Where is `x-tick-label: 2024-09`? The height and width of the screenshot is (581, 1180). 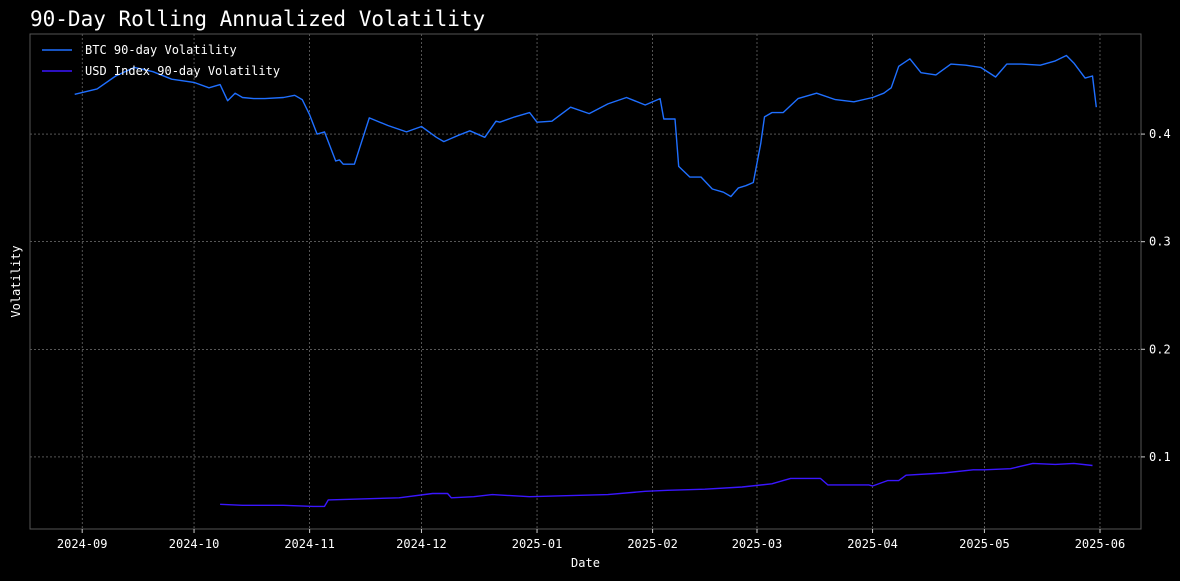 x-tick-label: 2024-09 is located at coordinates (82, 544).